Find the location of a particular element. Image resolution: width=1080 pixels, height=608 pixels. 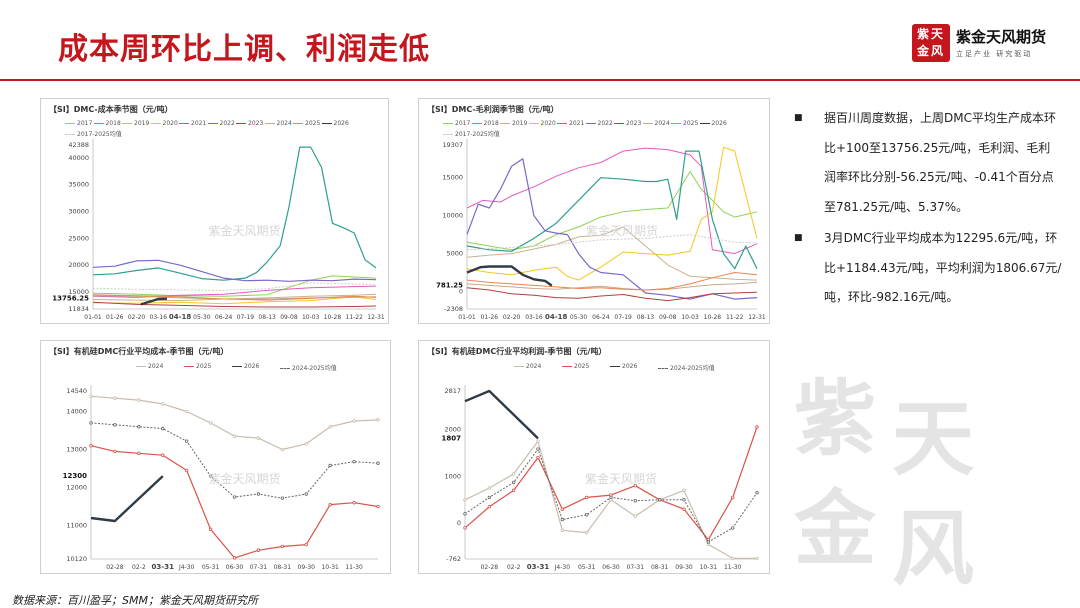

y-tick-label: 10120 is located at coordinates (76, 559).